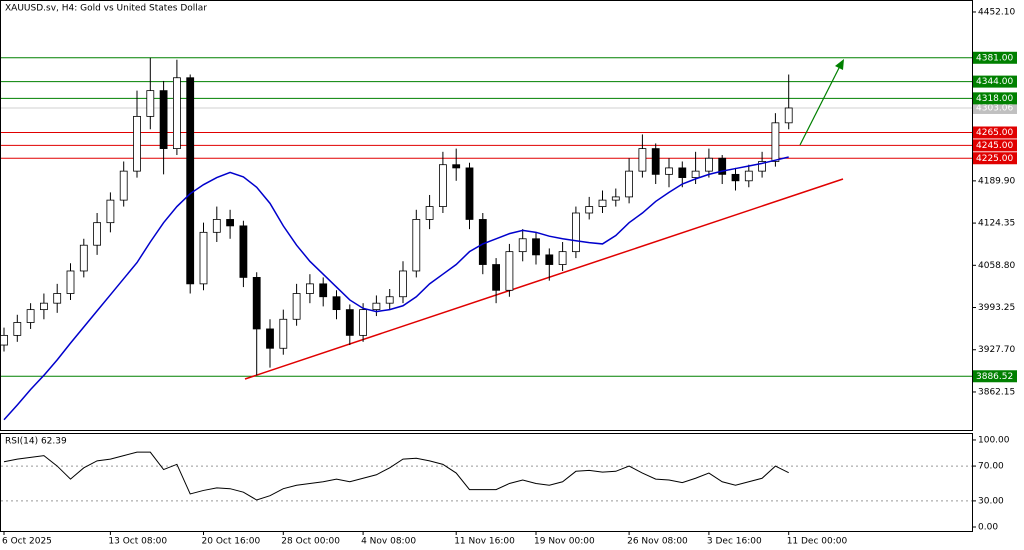 Image resolution: width=1024 pixels, height=550 pixels. Describe the element at coordinates (36, 442) in the screenshot. I see `rsi-title: RSI(14) 62.39` at that location.